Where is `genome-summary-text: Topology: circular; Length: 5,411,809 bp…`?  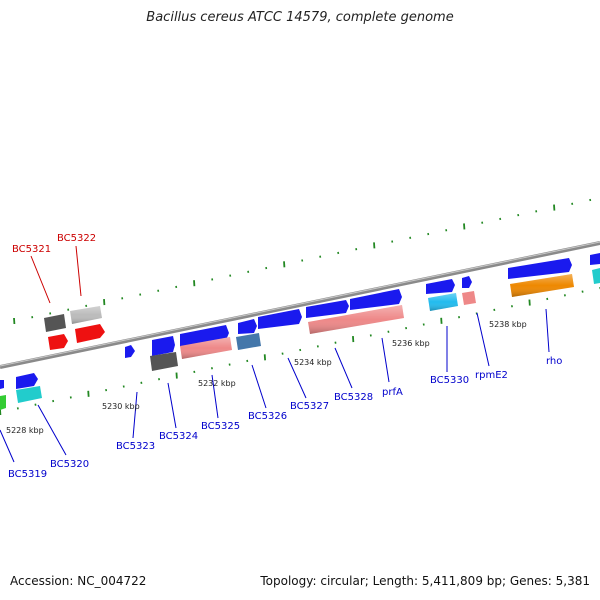 genome-summary-text: Topology: circular; Length: 5,411,809 bp… is located at coordinates (425, 581).